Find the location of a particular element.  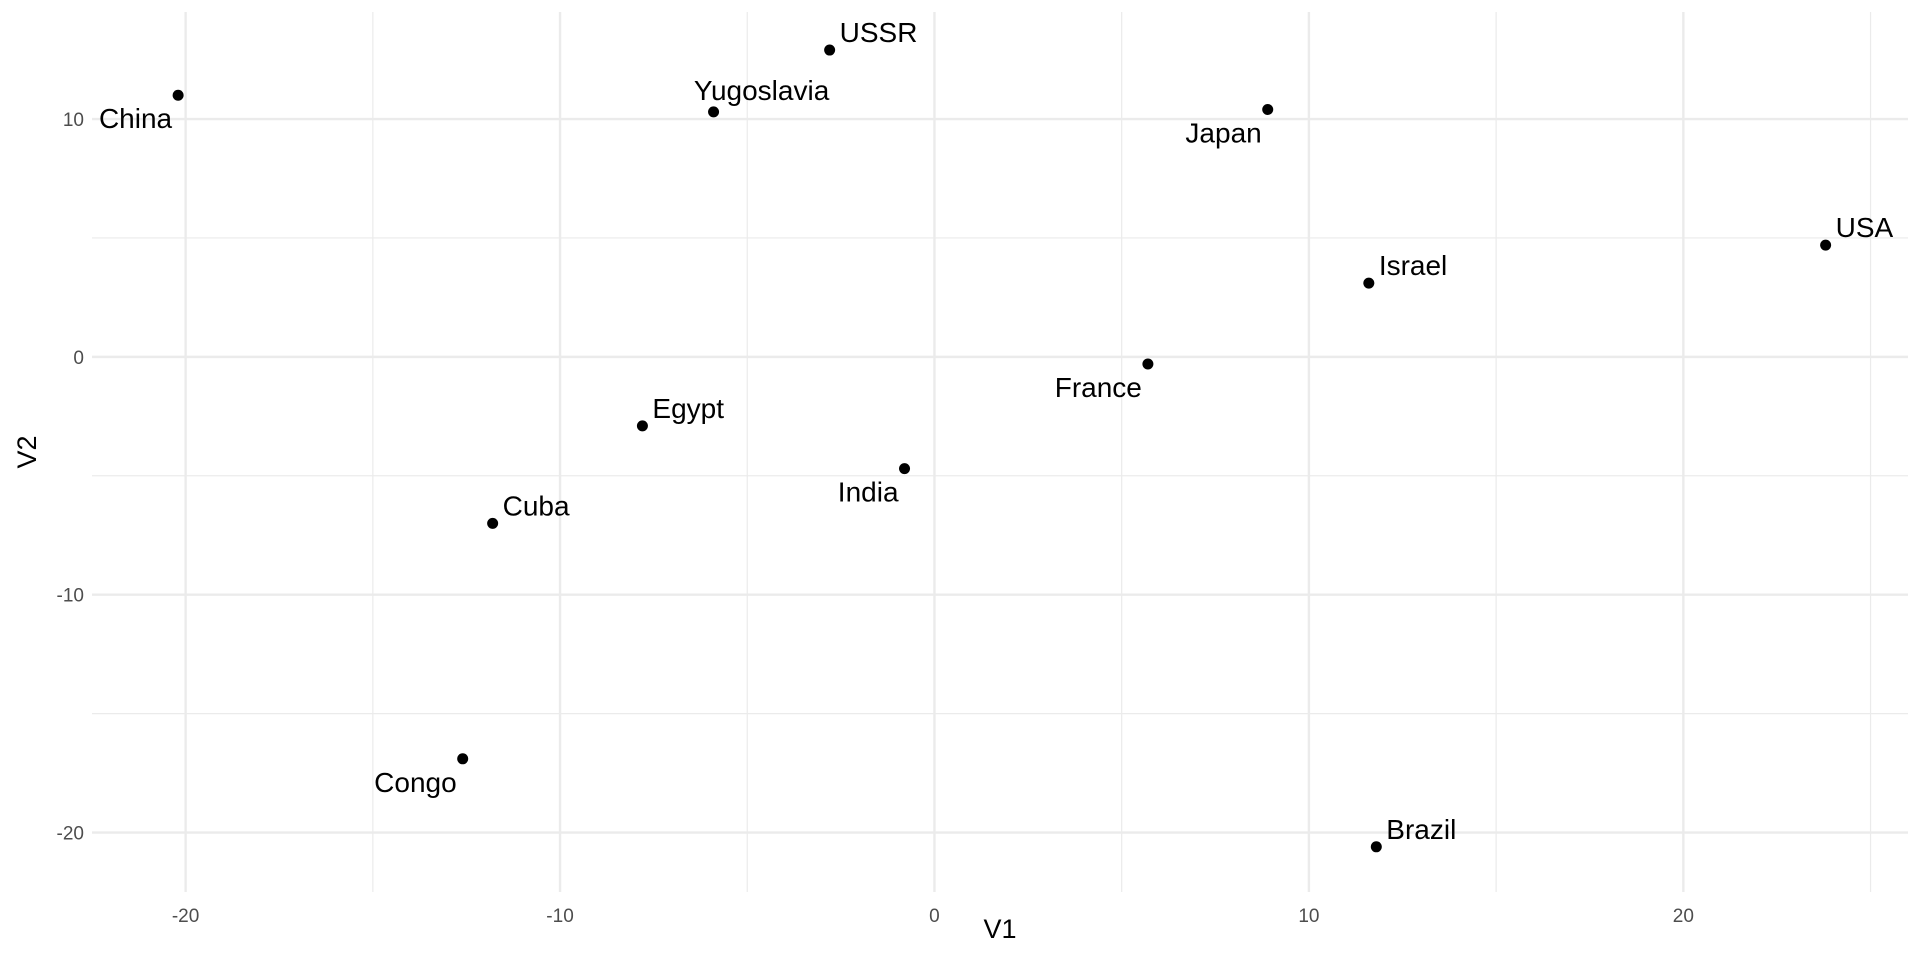

point-label: China is located at coordinates (136, 118).